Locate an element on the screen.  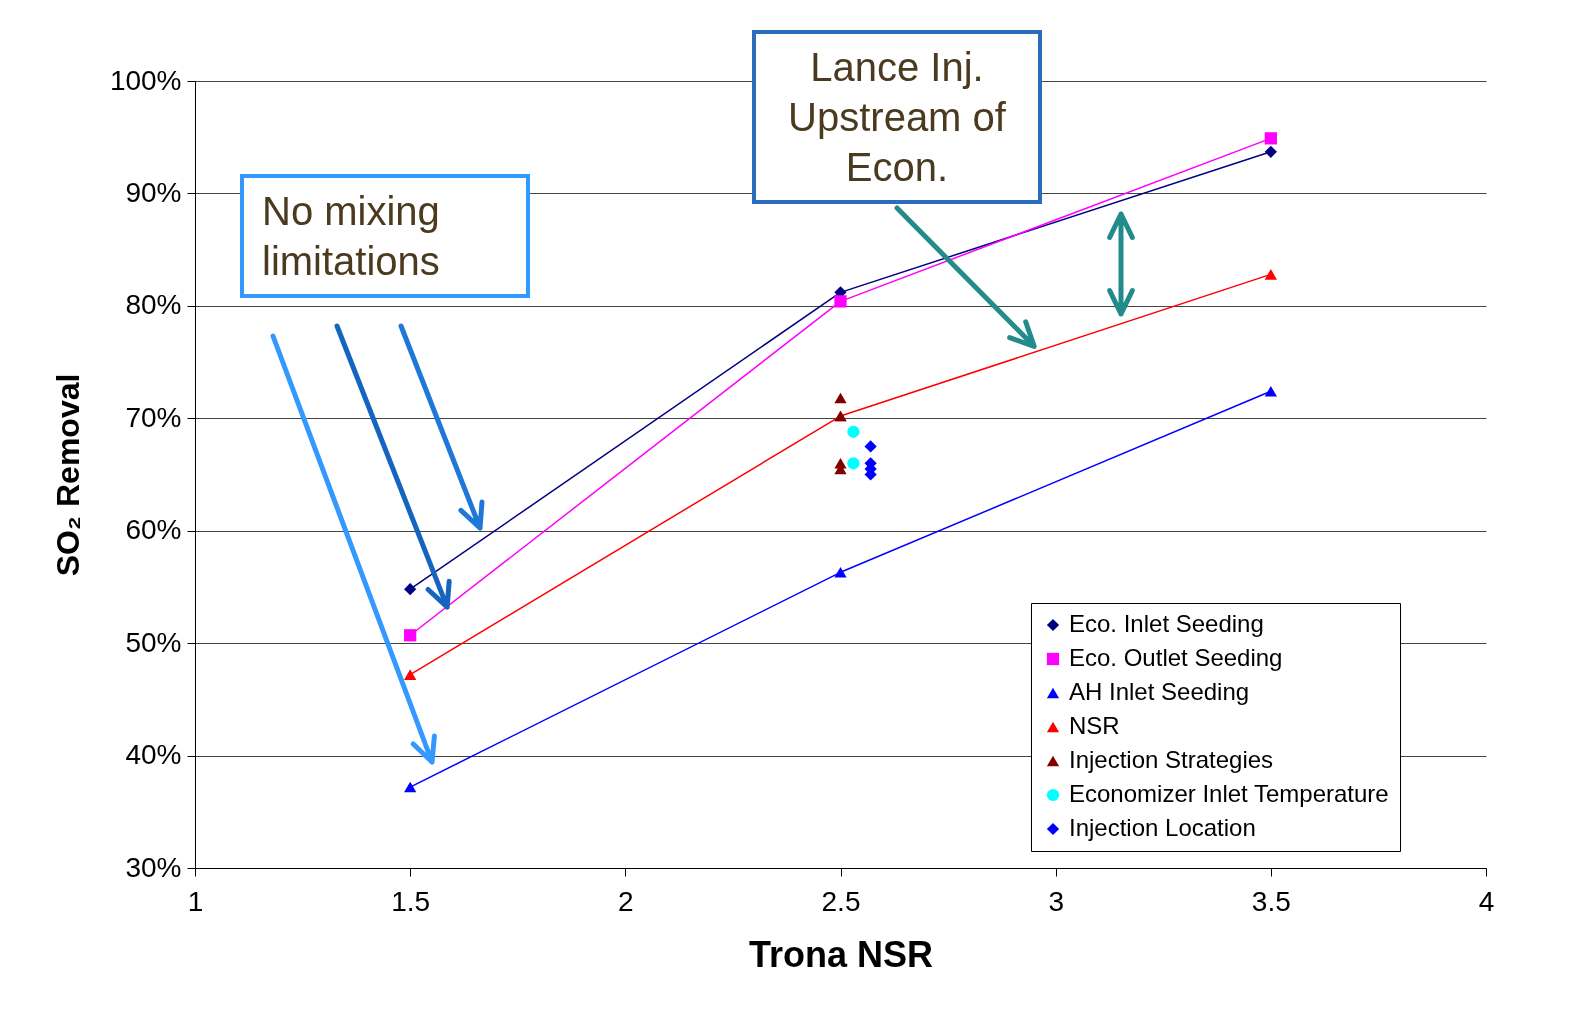
annotation: No mixing limitations is located at coordinates (385, 236).